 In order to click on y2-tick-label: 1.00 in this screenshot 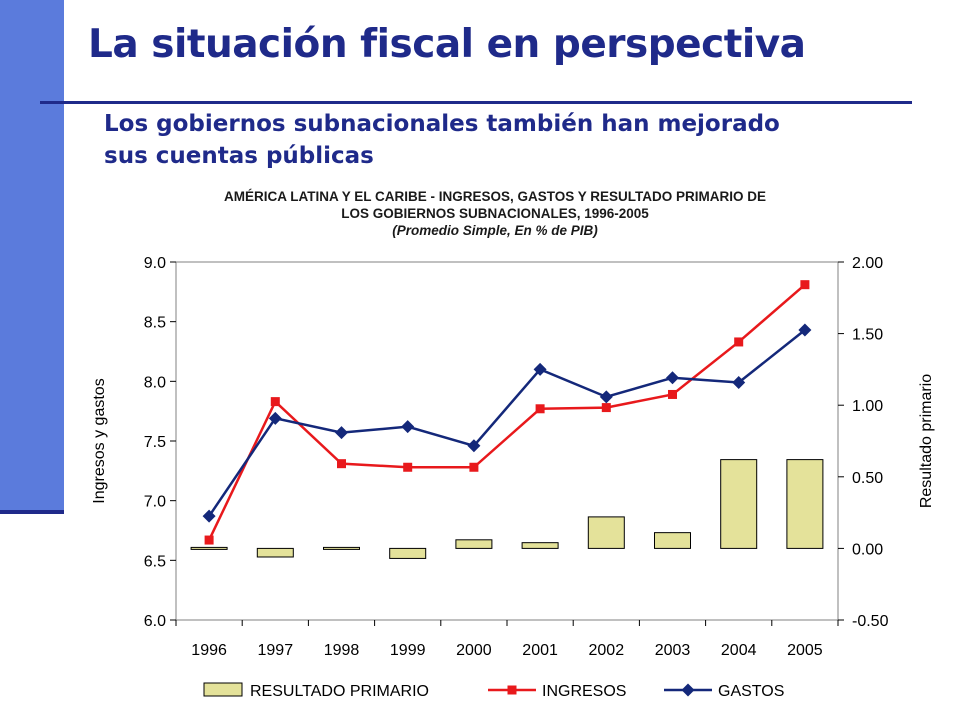, I will do `click(867, 406)`.